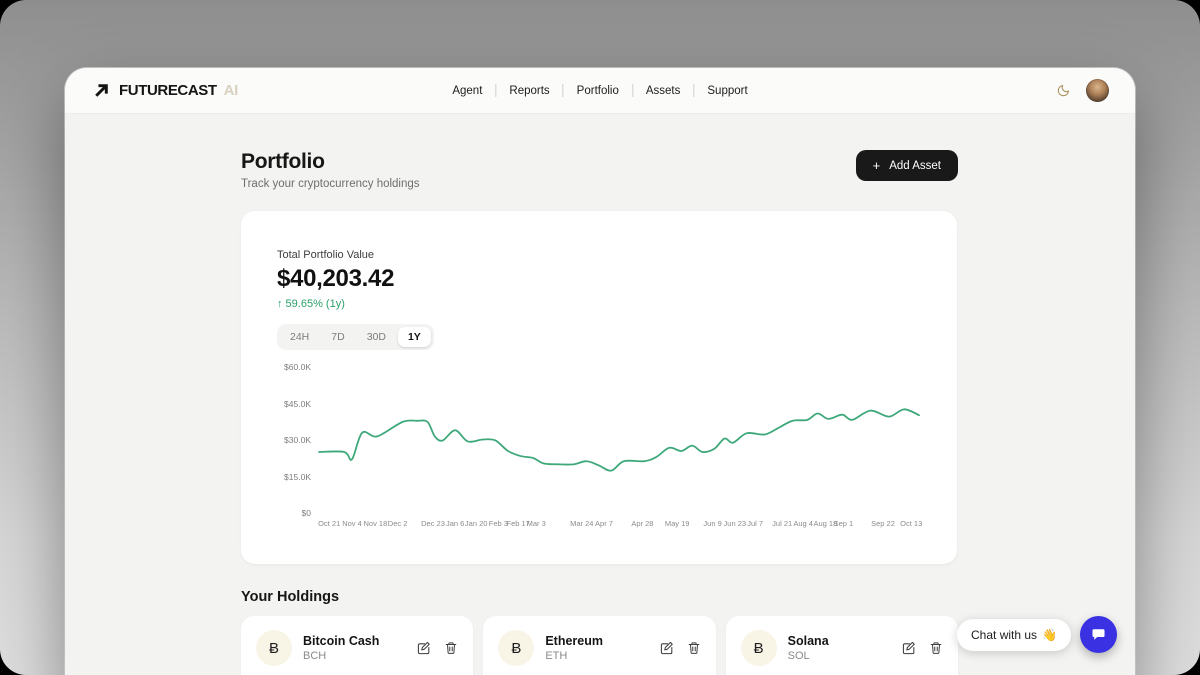 This screenshot has height=675, width=1200. Describe the element at coordinates (498, 523) in the screenshot. I see `x-tick-label: Feb 3` at that location.